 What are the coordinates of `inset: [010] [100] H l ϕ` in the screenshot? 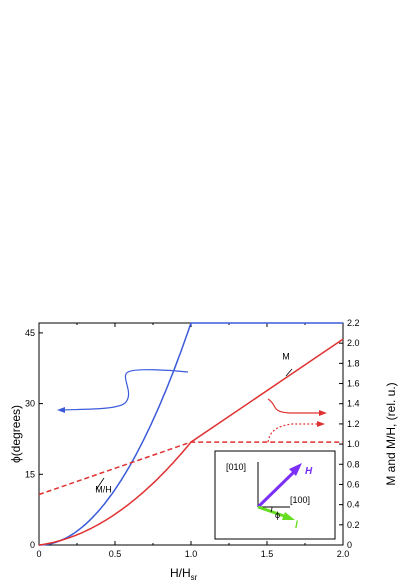 It's located at (275, 495).